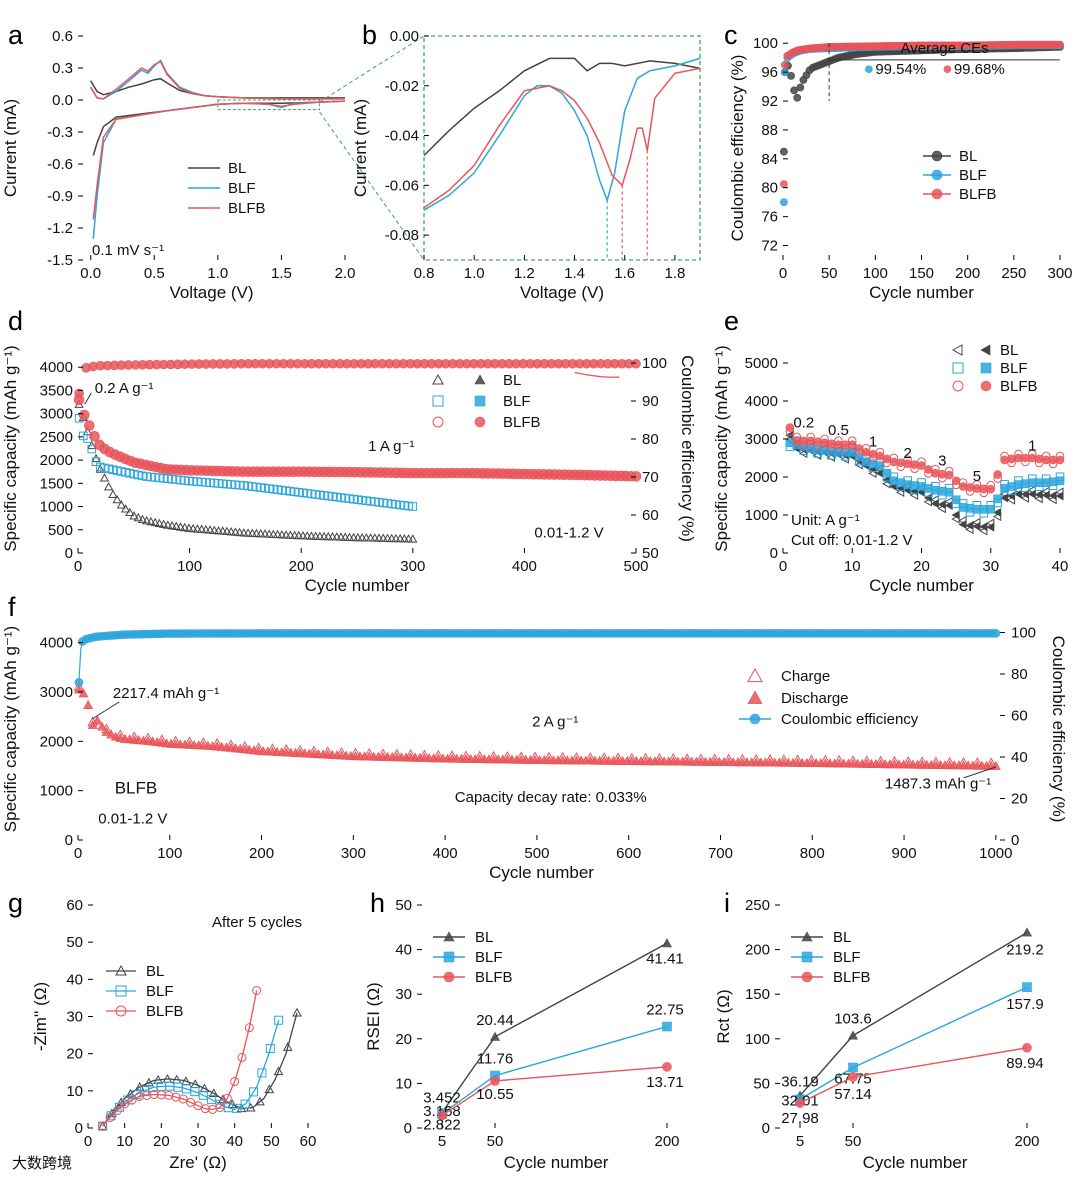 The height and width of the screenshot is (1181, 1080). Describe the element at coordinates (851, 540) in the screenshot. I see `cutoff-note: Cut off: 0.01-1.2 V` at that location.